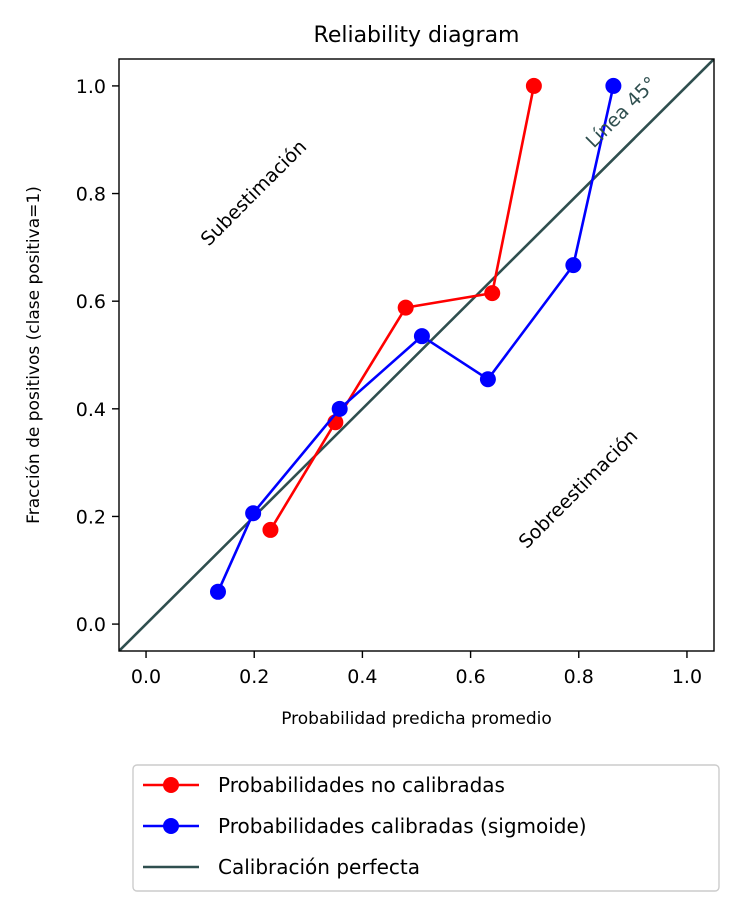 This screenshot has height=911, width=738. What do you see at coordinates (402, 826) in the screenshot?
I see `legend-label-1: Probabilidades calibradas (sigmoide)` at bounding box center [402, 826].